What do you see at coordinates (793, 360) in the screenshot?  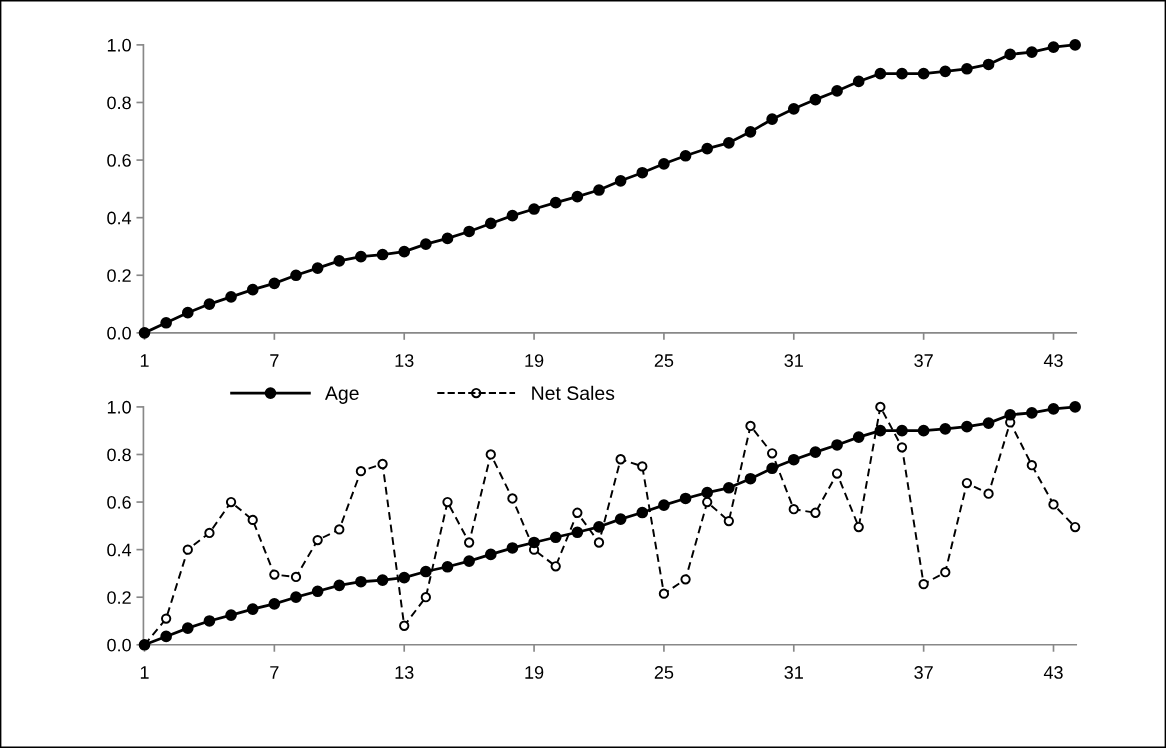 I see `x-tick-label: 31` at bounding box center [793, 360].